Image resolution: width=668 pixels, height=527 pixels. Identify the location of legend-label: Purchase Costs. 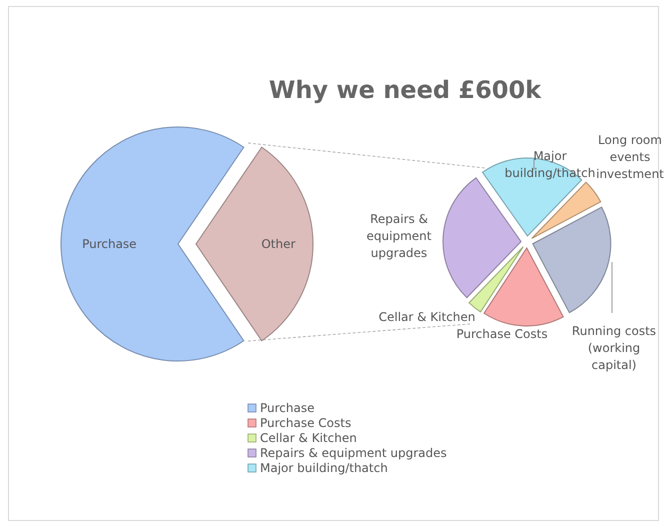
(306, 423).